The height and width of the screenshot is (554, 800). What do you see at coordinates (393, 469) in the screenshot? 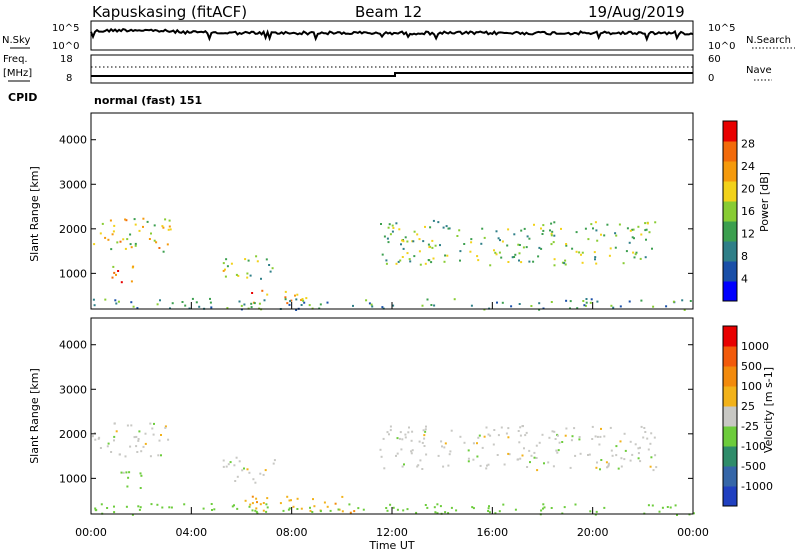
I see `velocity-heatmap` at bounding box center [393, 469].